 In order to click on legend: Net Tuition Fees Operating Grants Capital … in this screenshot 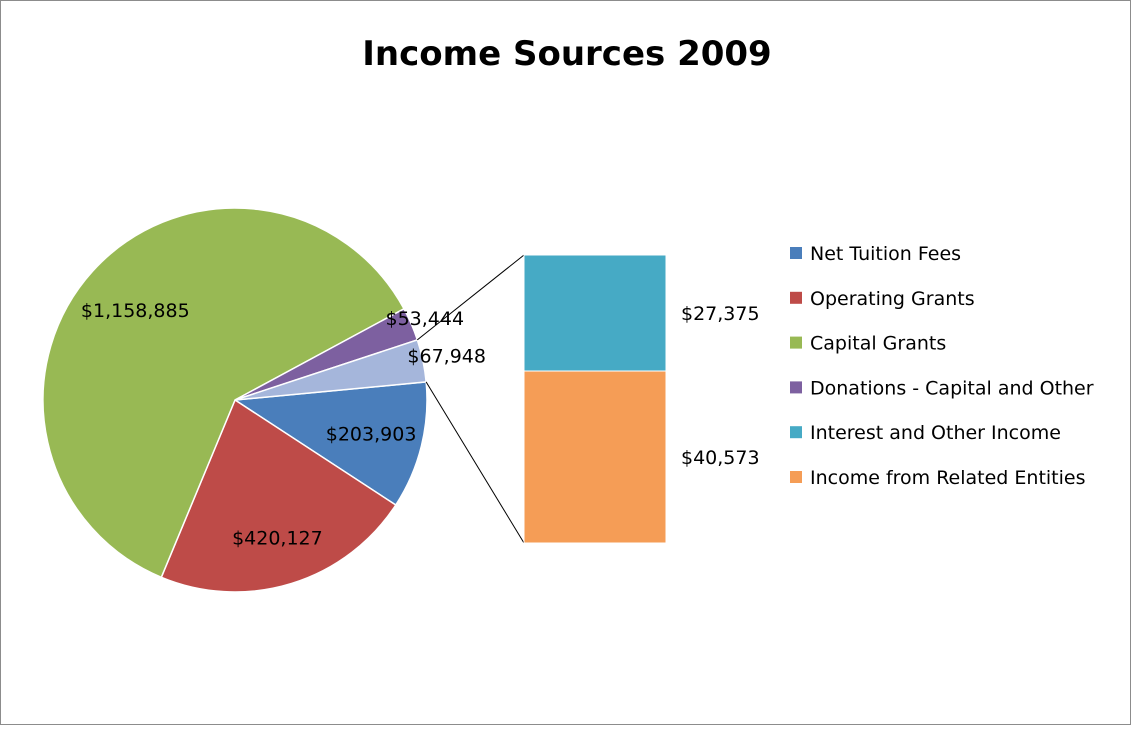, I will do `click(942, 366)`.